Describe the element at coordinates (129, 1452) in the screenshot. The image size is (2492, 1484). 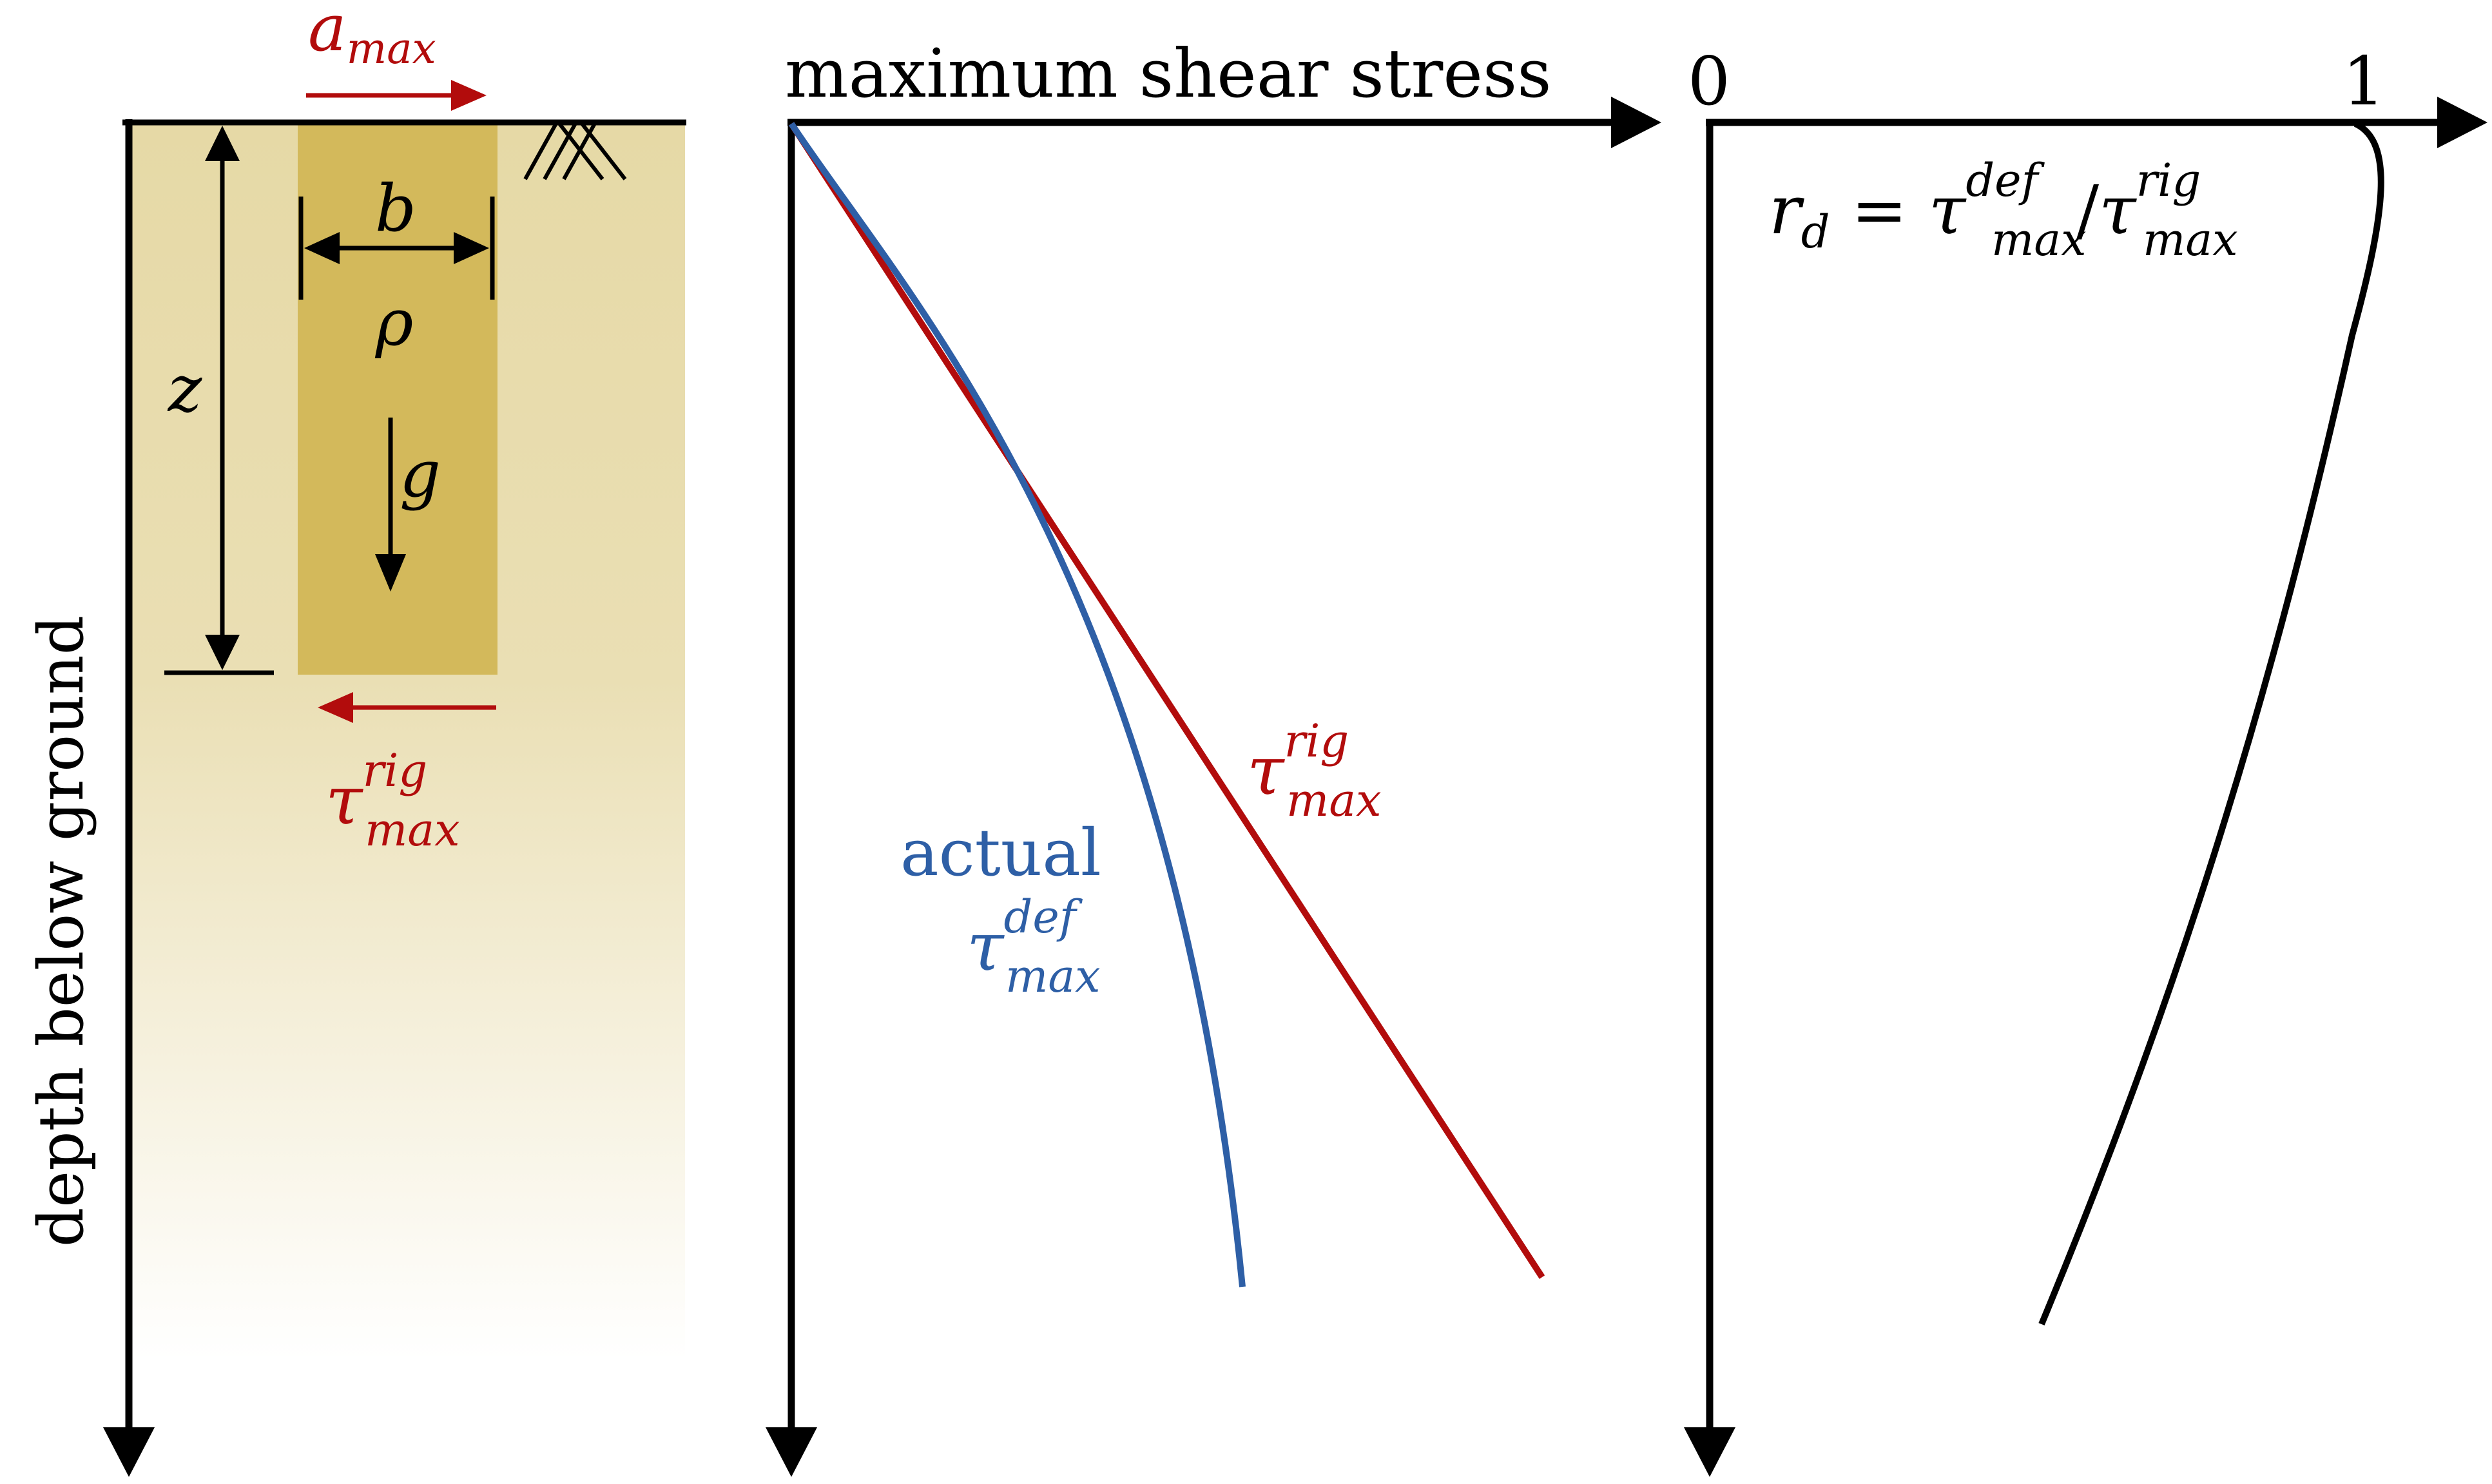
I see `depth-axis-arrowhead` at that location.